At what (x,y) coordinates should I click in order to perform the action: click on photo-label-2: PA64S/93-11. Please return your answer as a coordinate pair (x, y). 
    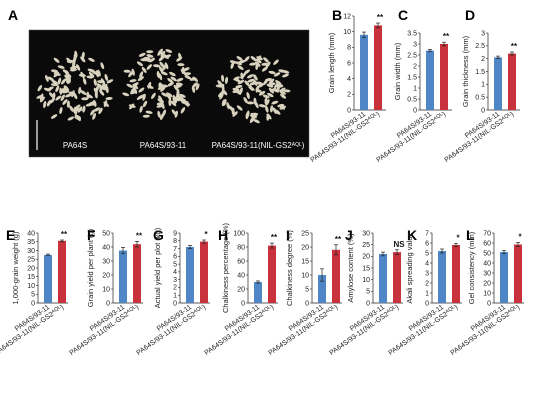
    Looking at the image, I should click on (163, 145).